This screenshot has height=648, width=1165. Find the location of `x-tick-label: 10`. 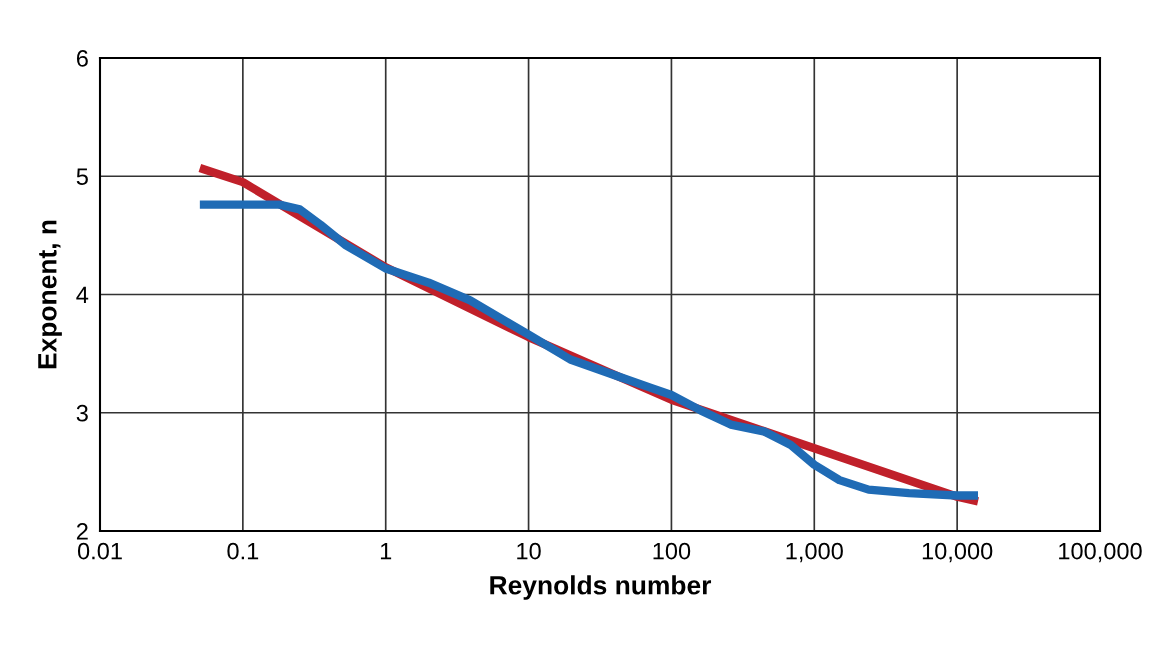

x-tick-label: 10 is located at coordinates (529, 551).